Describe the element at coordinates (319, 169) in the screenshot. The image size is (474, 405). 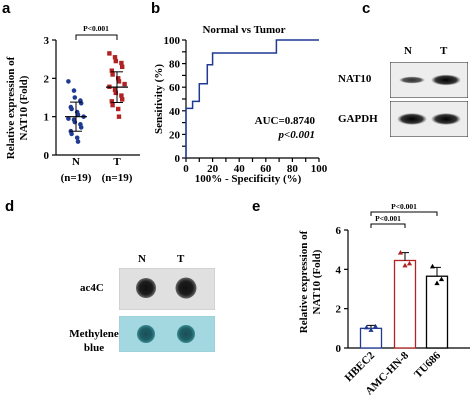
I see `chart-b-xtick-label: 100` at that location.